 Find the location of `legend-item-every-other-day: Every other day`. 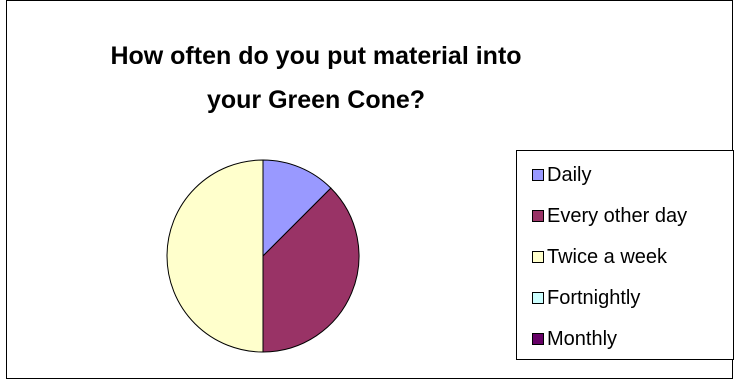

legend-item-every-other-day: Every other day is located at coordinates (609, 216).